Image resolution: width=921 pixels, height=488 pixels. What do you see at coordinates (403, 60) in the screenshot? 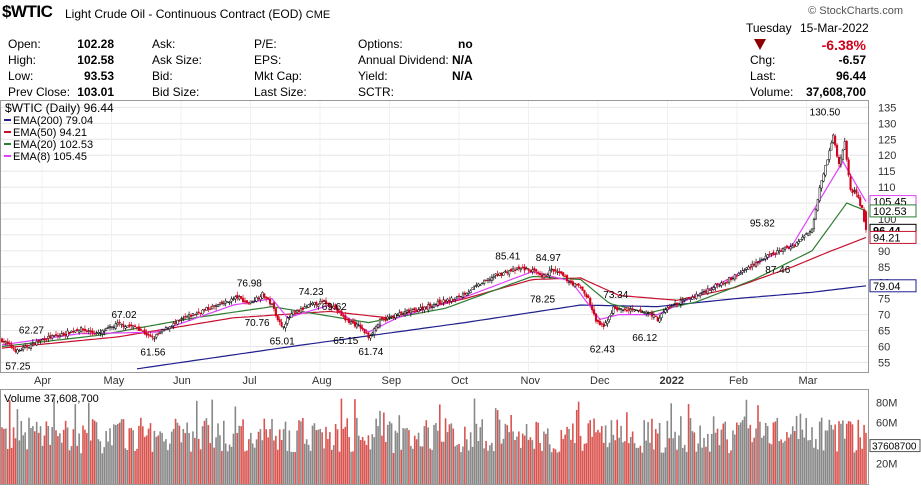
I see `label-annual-dividend: Annual Dividend:` at bounding box center [403, 60].